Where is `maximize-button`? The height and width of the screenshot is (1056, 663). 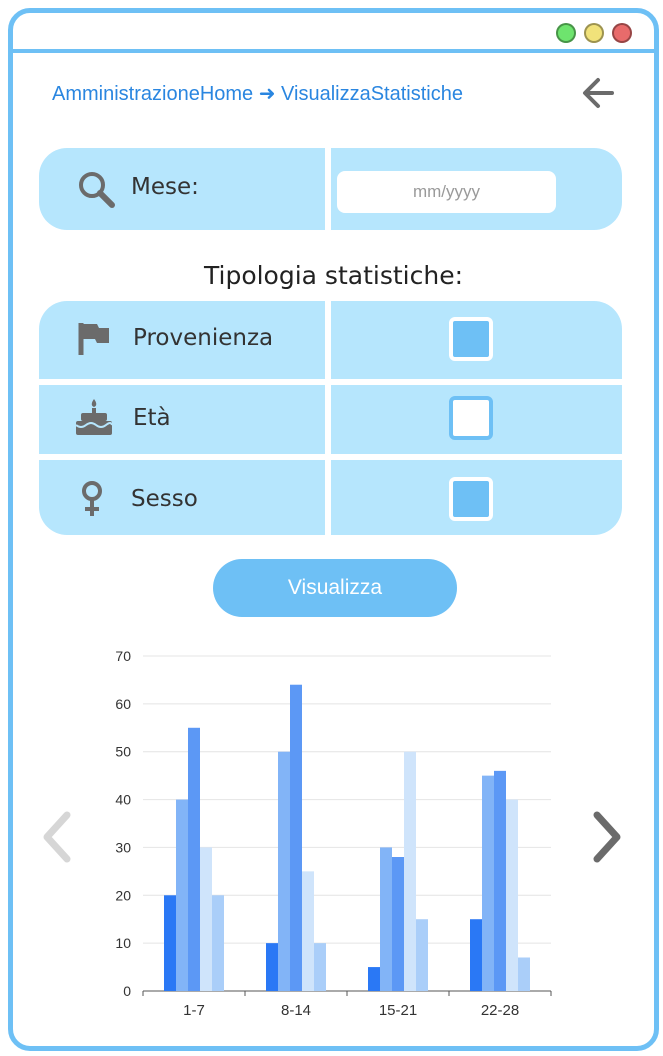
maximize-button is located at coordinates (566, 33).